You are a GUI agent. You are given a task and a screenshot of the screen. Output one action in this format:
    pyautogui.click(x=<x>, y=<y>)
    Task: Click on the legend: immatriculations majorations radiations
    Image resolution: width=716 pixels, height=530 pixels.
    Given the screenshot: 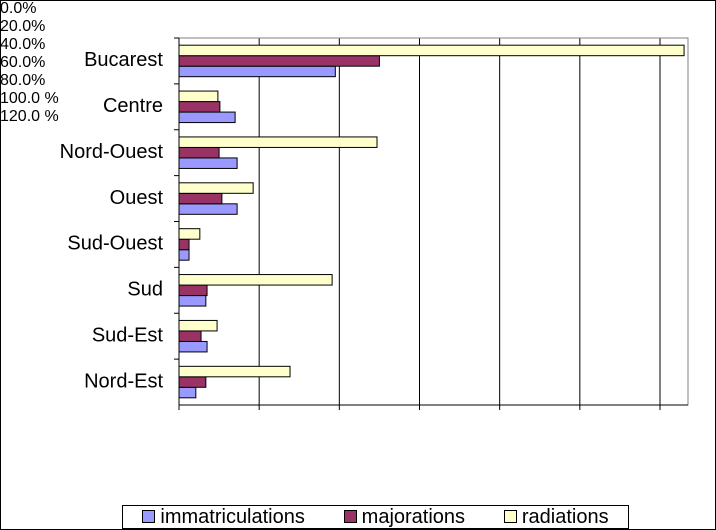 What is the action you would take?
    pyautogui.click(x=375, y=517)
    